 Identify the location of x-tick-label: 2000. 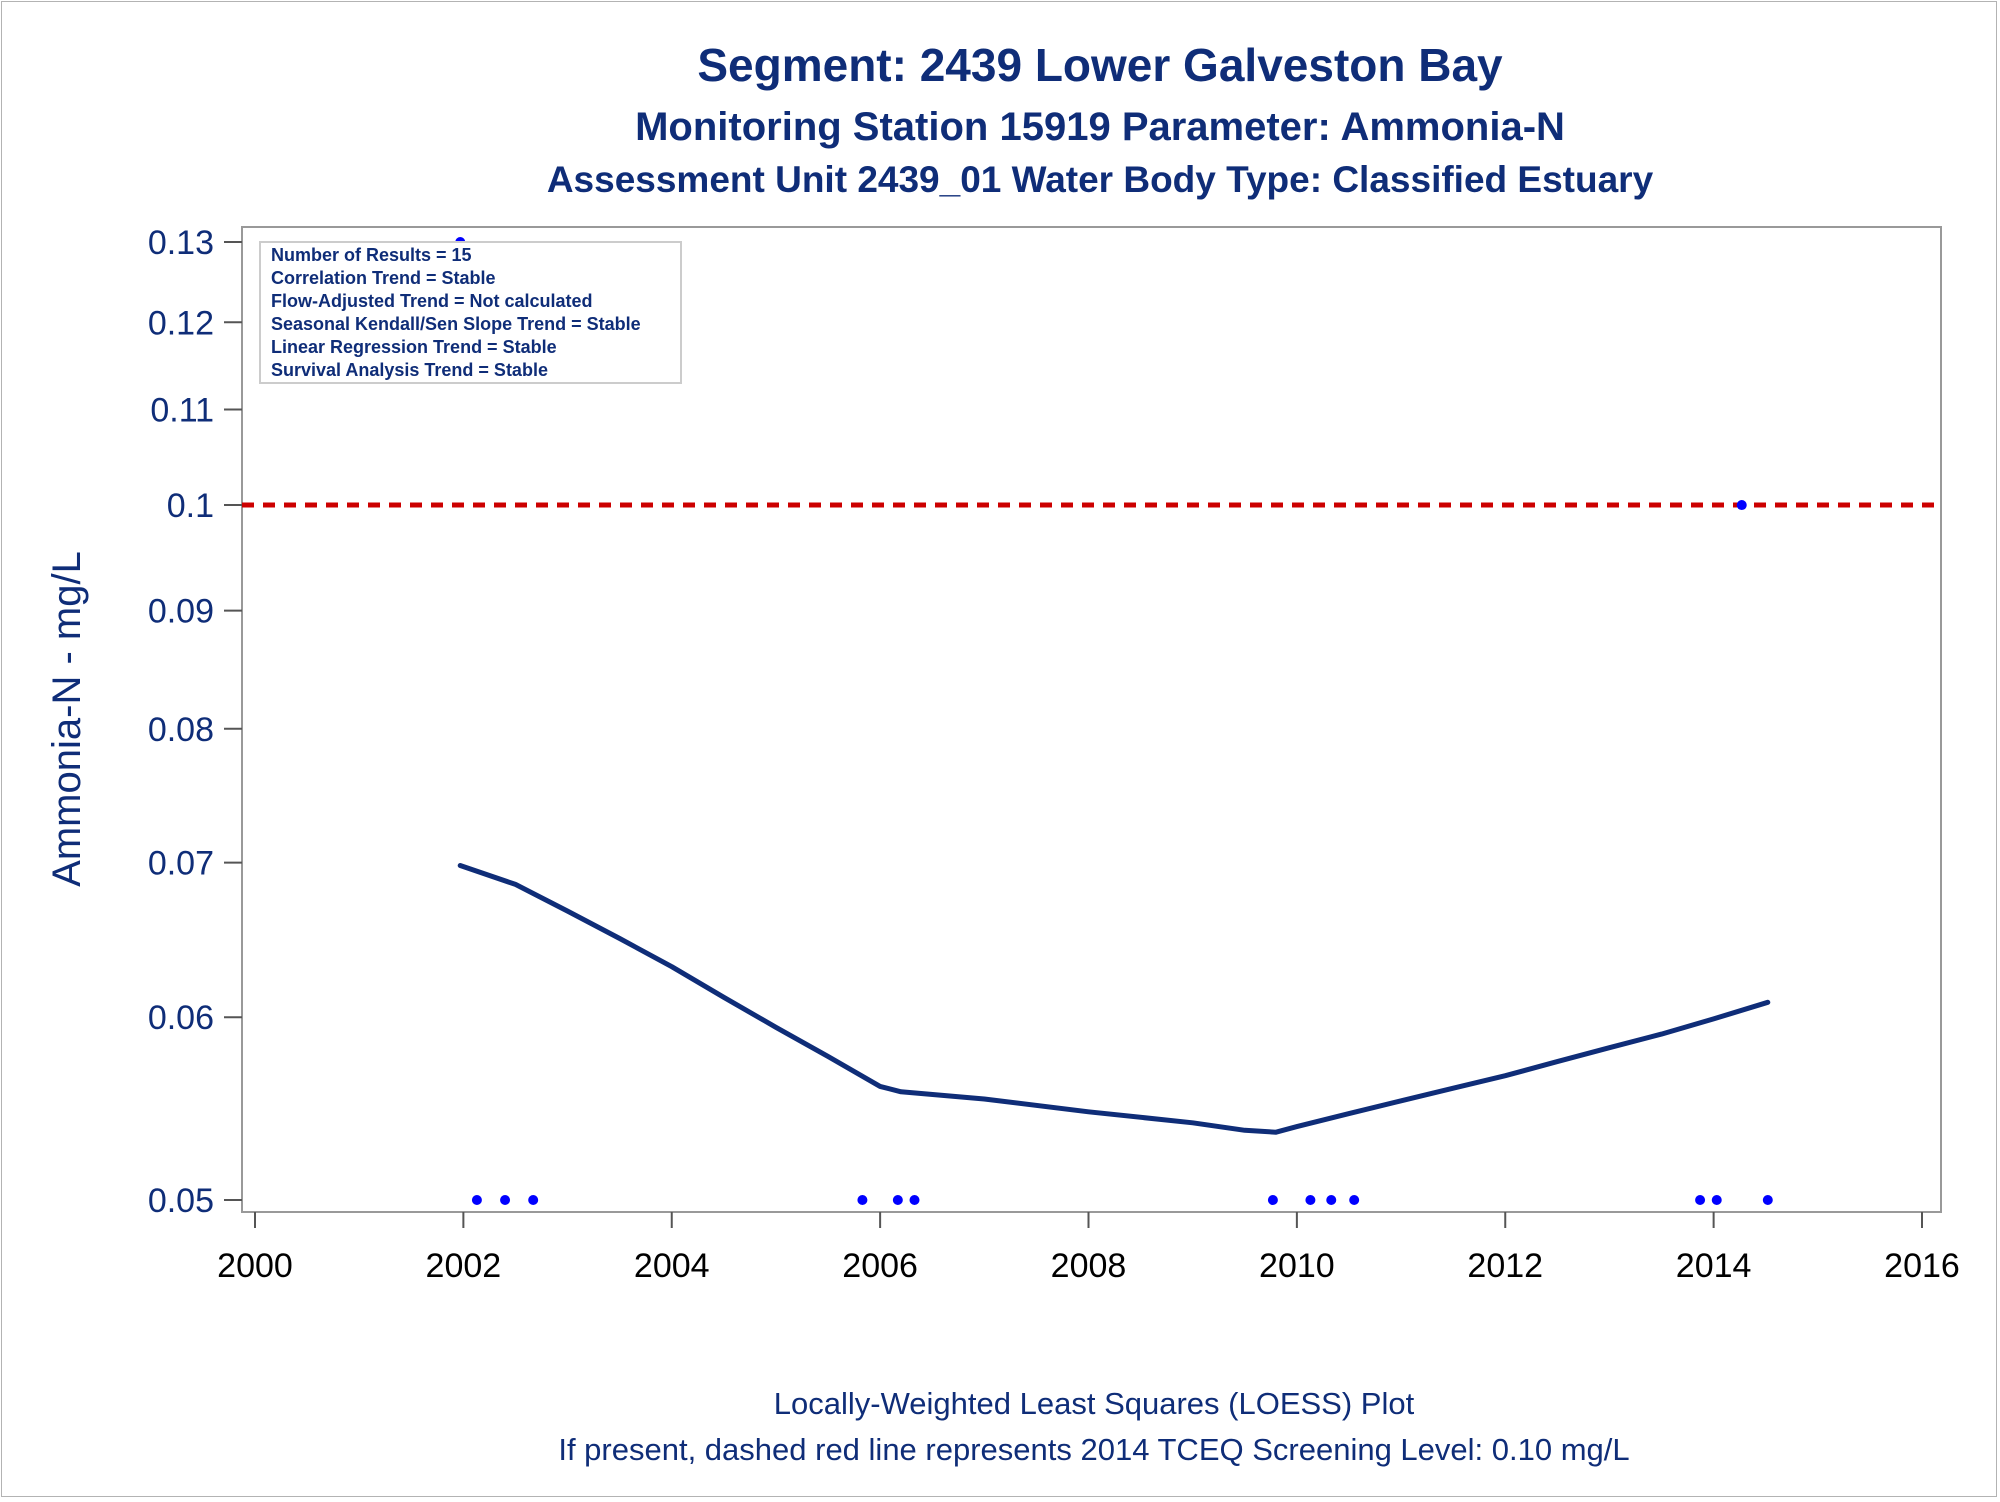
(255, 1266).